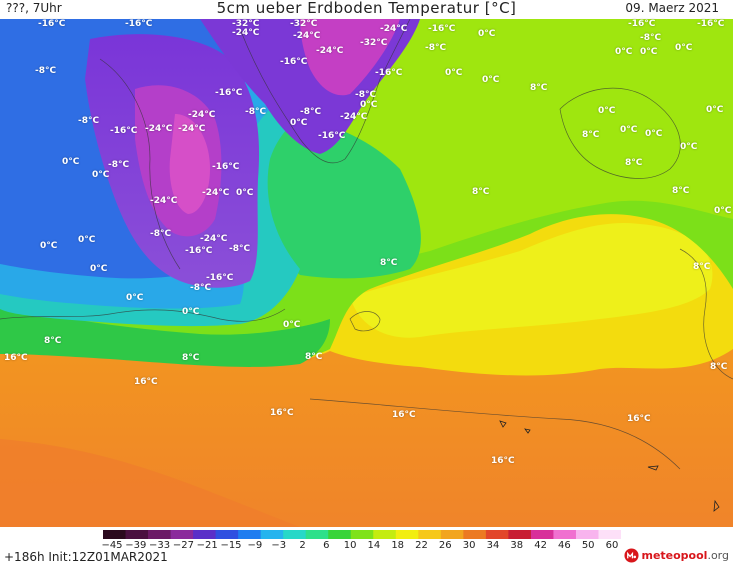 The width and height of the screenshot is (733, 566). I want to click on color-scale-tick: −39, so click(136, 545).